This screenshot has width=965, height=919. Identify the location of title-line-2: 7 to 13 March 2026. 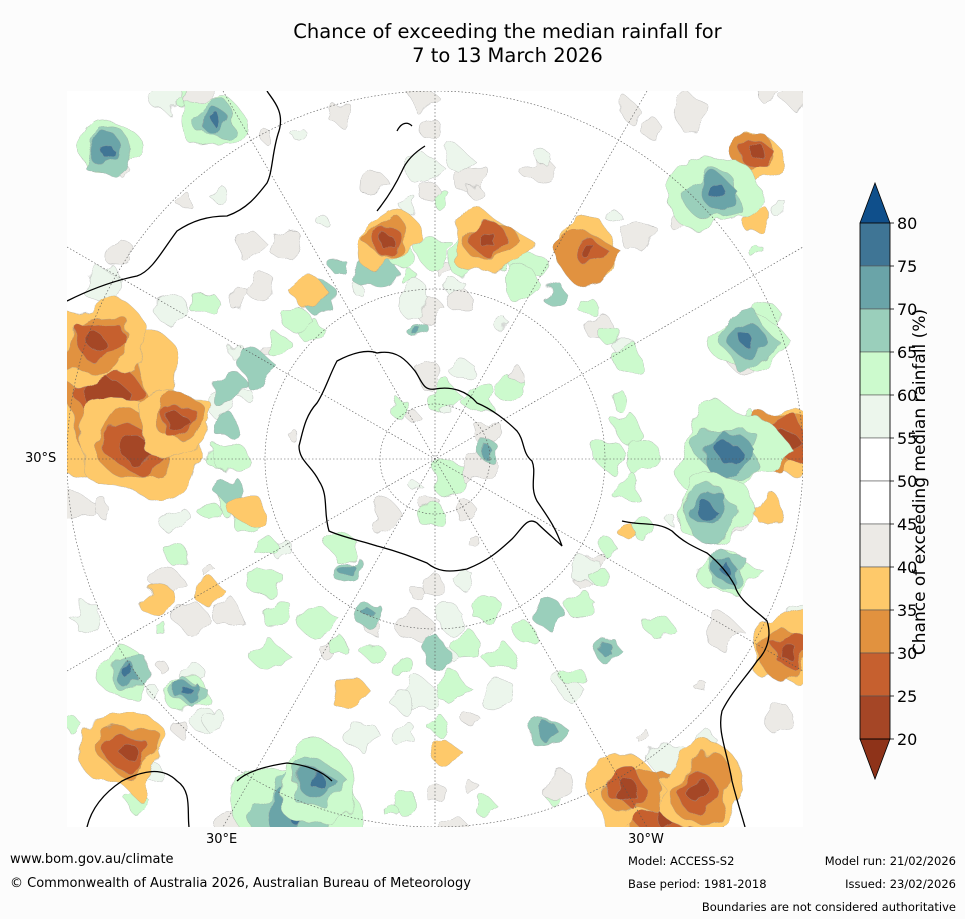
(507, 55).